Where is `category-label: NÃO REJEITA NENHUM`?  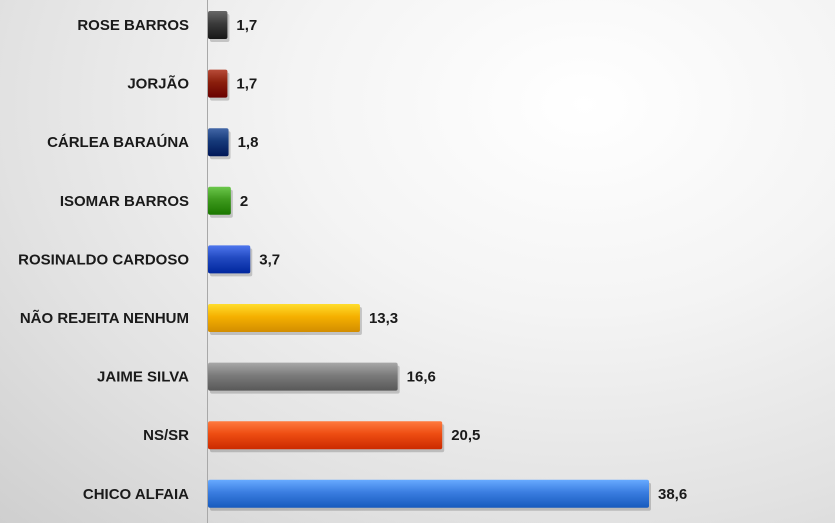
category-label: NÃO REJEITA NENHUM is located at coordinates (104, 318).